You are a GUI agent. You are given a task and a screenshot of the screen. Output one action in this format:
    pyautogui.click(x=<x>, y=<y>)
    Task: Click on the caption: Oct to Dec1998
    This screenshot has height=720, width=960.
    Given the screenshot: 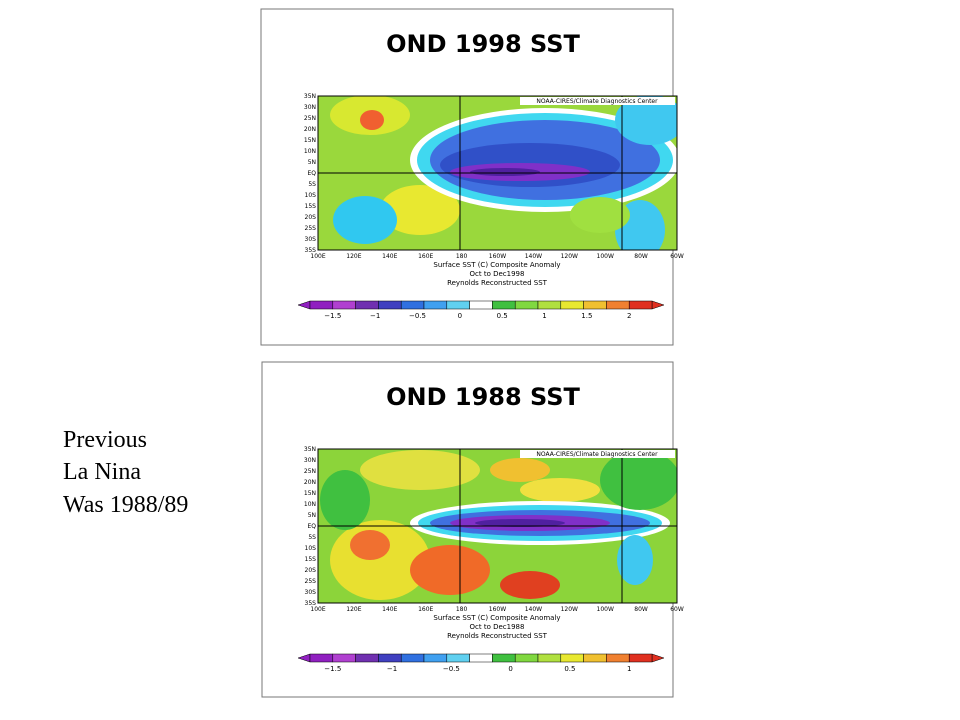 What is the action you would take?
    pyautogui.click(x=497, y=274)
    